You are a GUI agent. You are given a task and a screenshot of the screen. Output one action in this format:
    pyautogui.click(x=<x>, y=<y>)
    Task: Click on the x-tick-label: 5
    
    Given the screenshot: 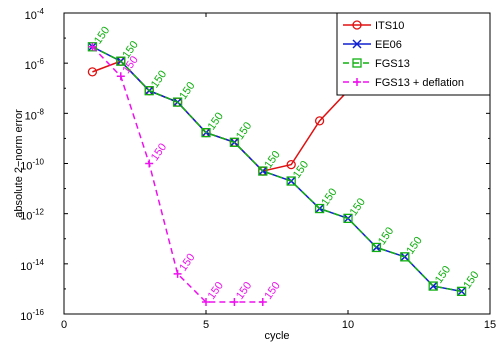 What is the action you would take?
    pyautogui.click(x=206, y=325)
    